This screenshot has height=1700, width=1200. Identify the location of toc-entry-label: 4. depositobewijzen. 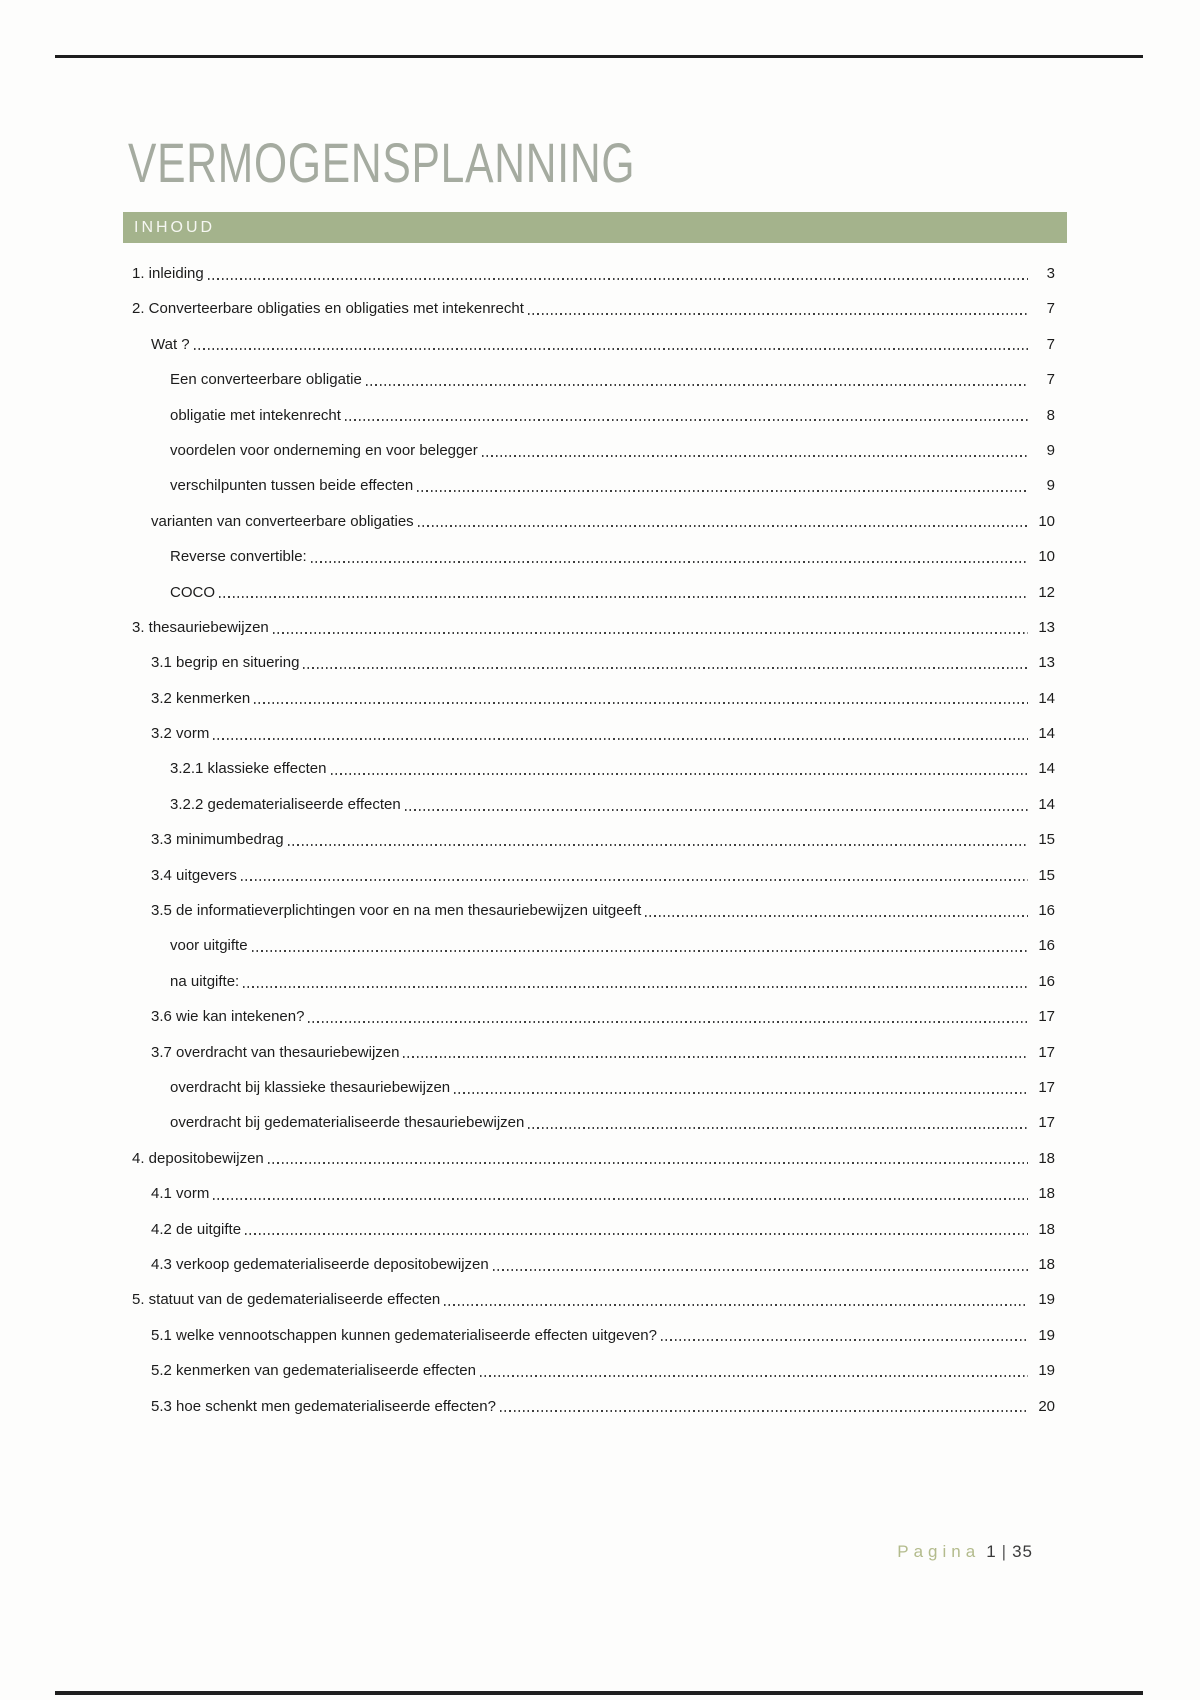
(198, 1158).